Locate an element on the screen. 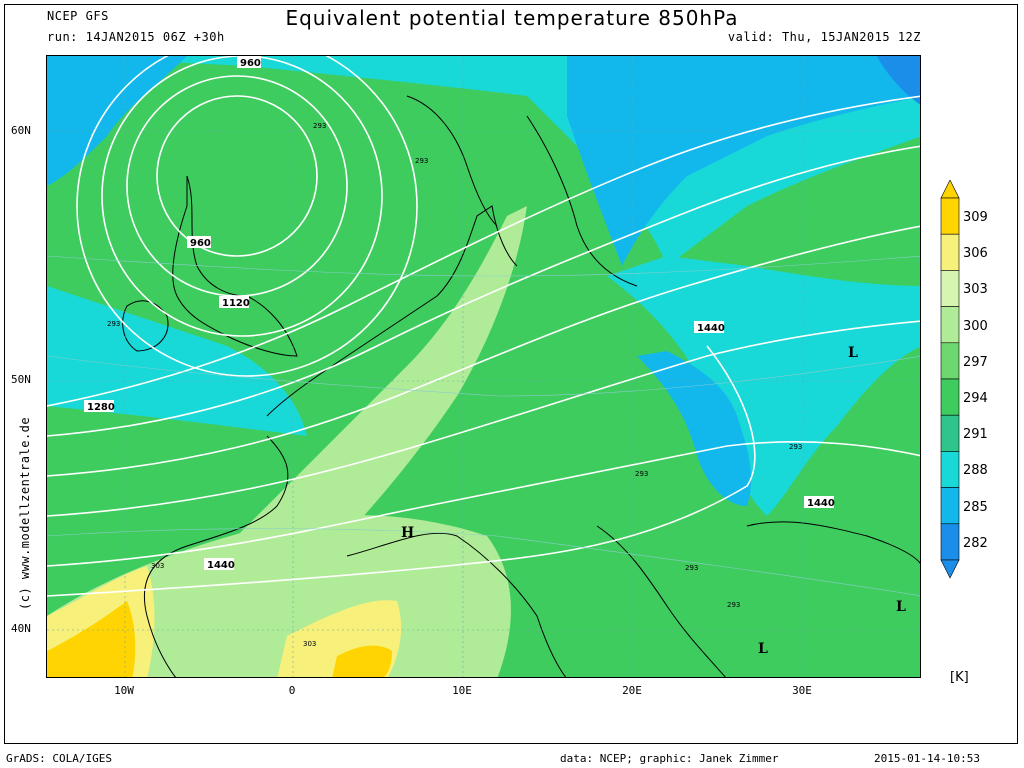  coast-balkans is located at coordinates (661, 601).